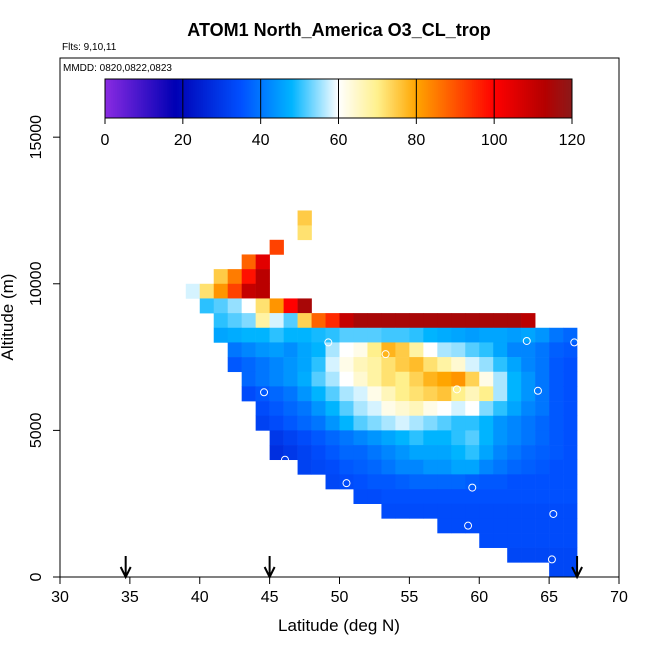 This screenshot has width=650, height=650. Describe the element at coordinates (339, 625) in the screenshot. I see `x-axis-label: Latitude (deg N)` at that location.